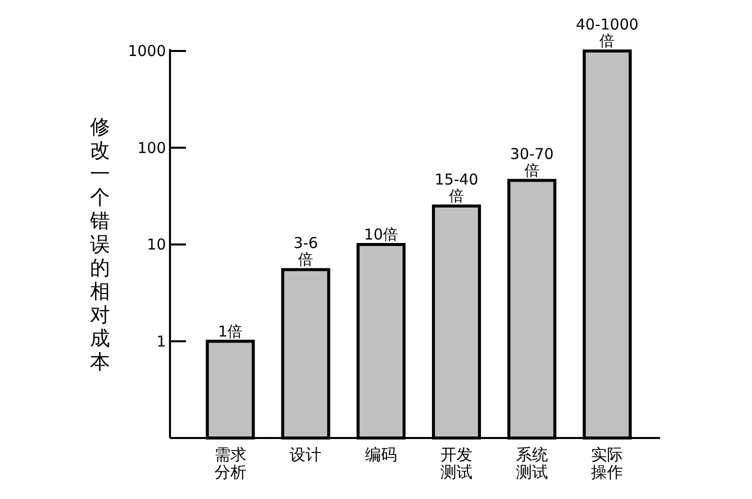 This screenshot has height=499, width=752. Describe the element at coordinates (305, 251) in the screenshot. I see `data-label: 3-6 倍` at that location.